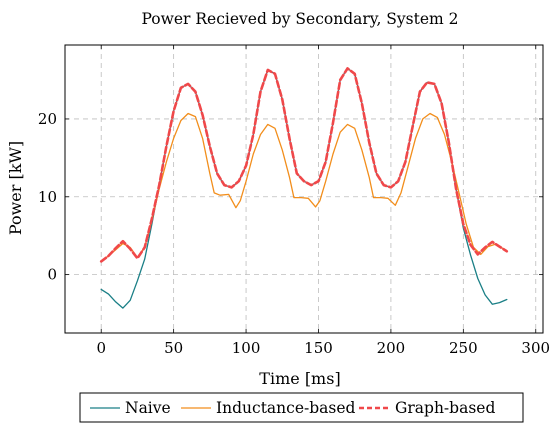 This screenshot has height=432, width=550. Describe the element at coordinates (463, 348) in the screenshot. I see `x-tick-label: 250` at that location.